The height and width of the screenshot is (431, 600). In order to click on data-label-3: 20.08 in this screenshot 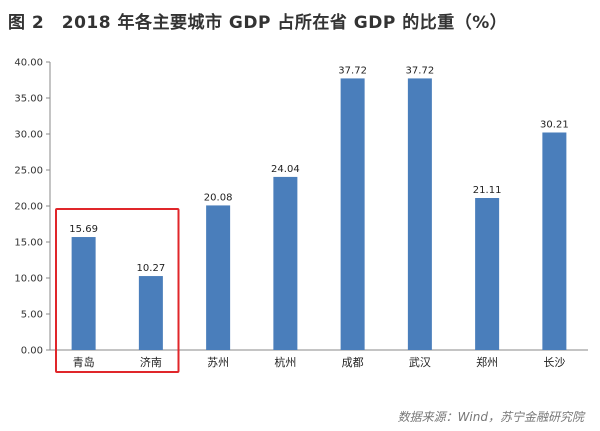, I will do `click(218, 197)`.